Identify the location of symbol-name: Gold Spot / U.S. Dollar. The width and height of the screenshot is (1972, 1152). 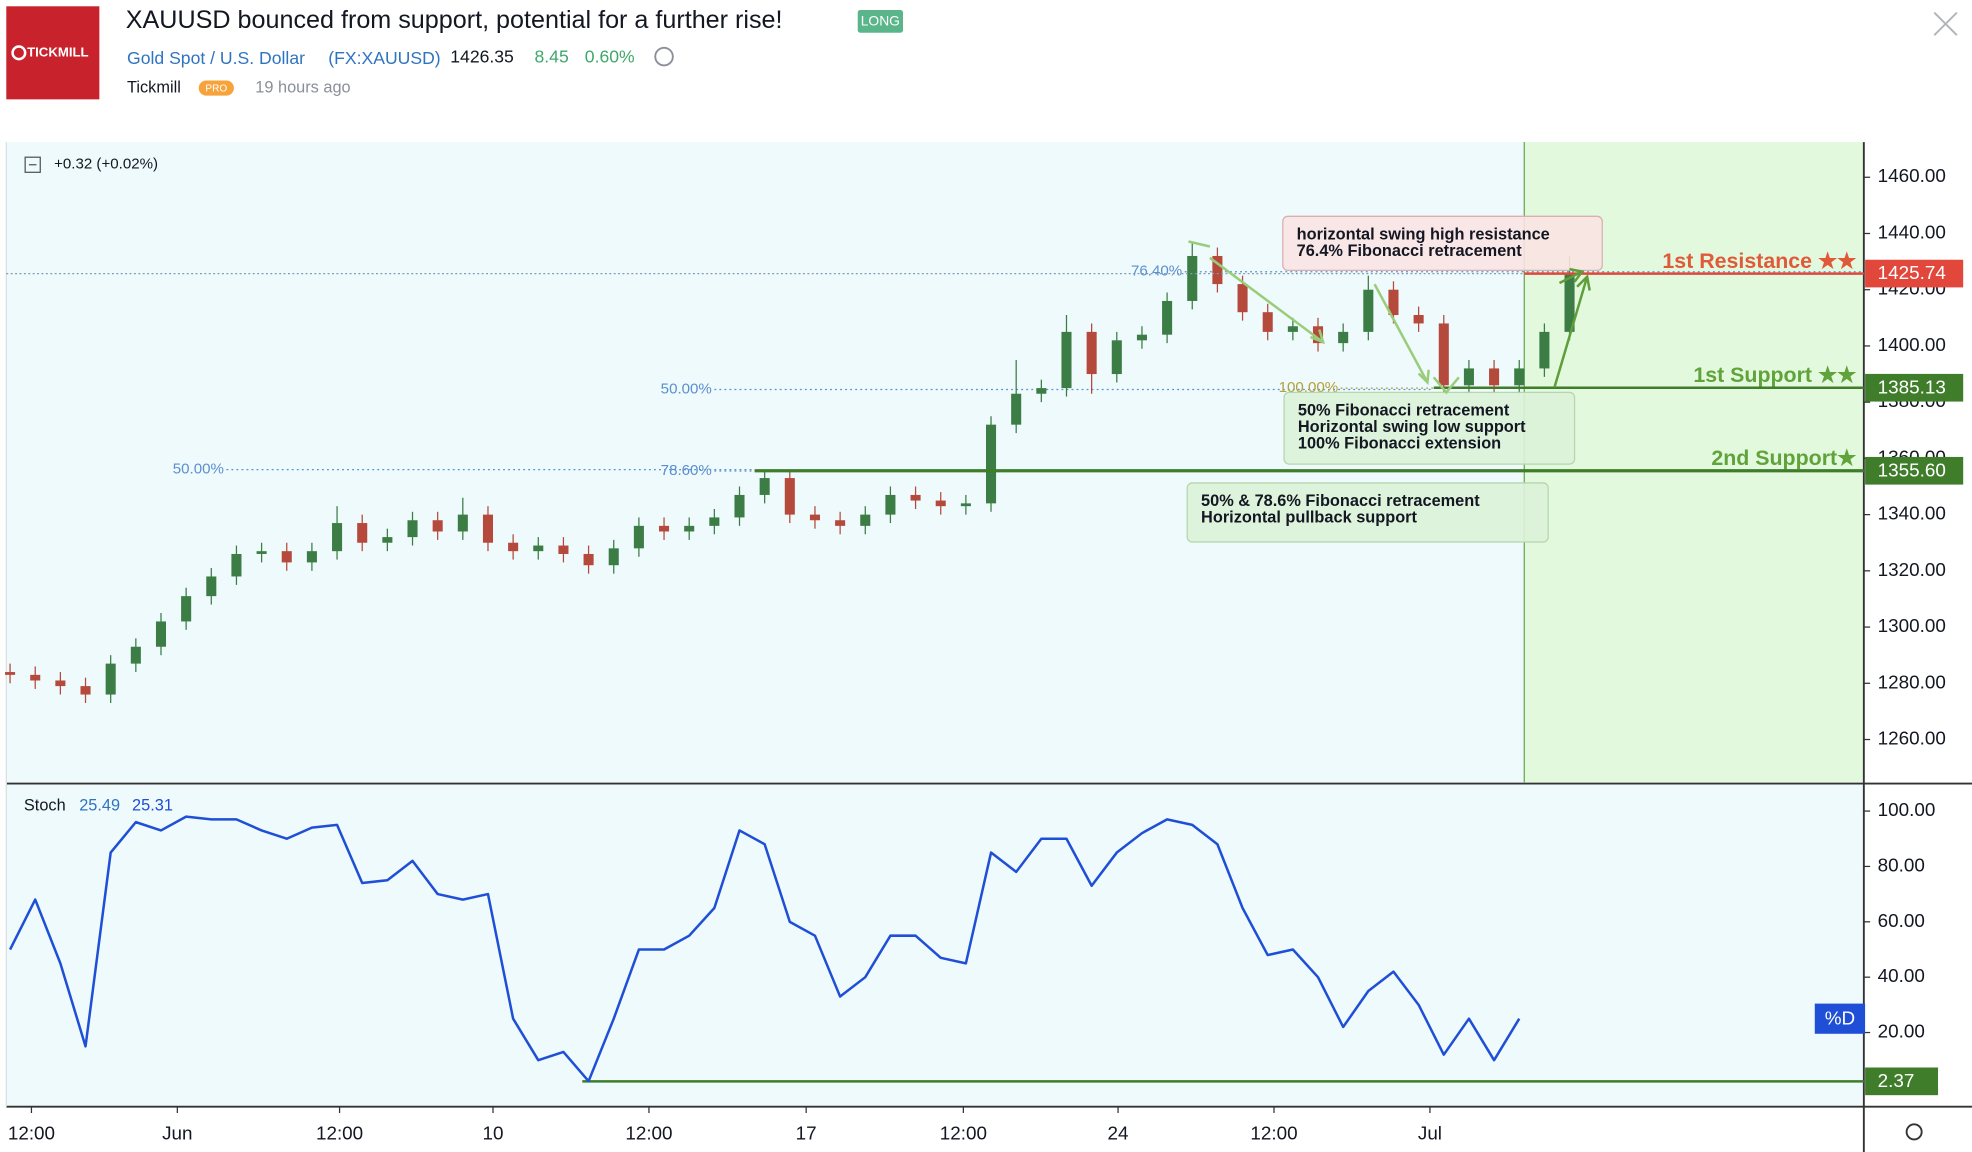
(216, 58).